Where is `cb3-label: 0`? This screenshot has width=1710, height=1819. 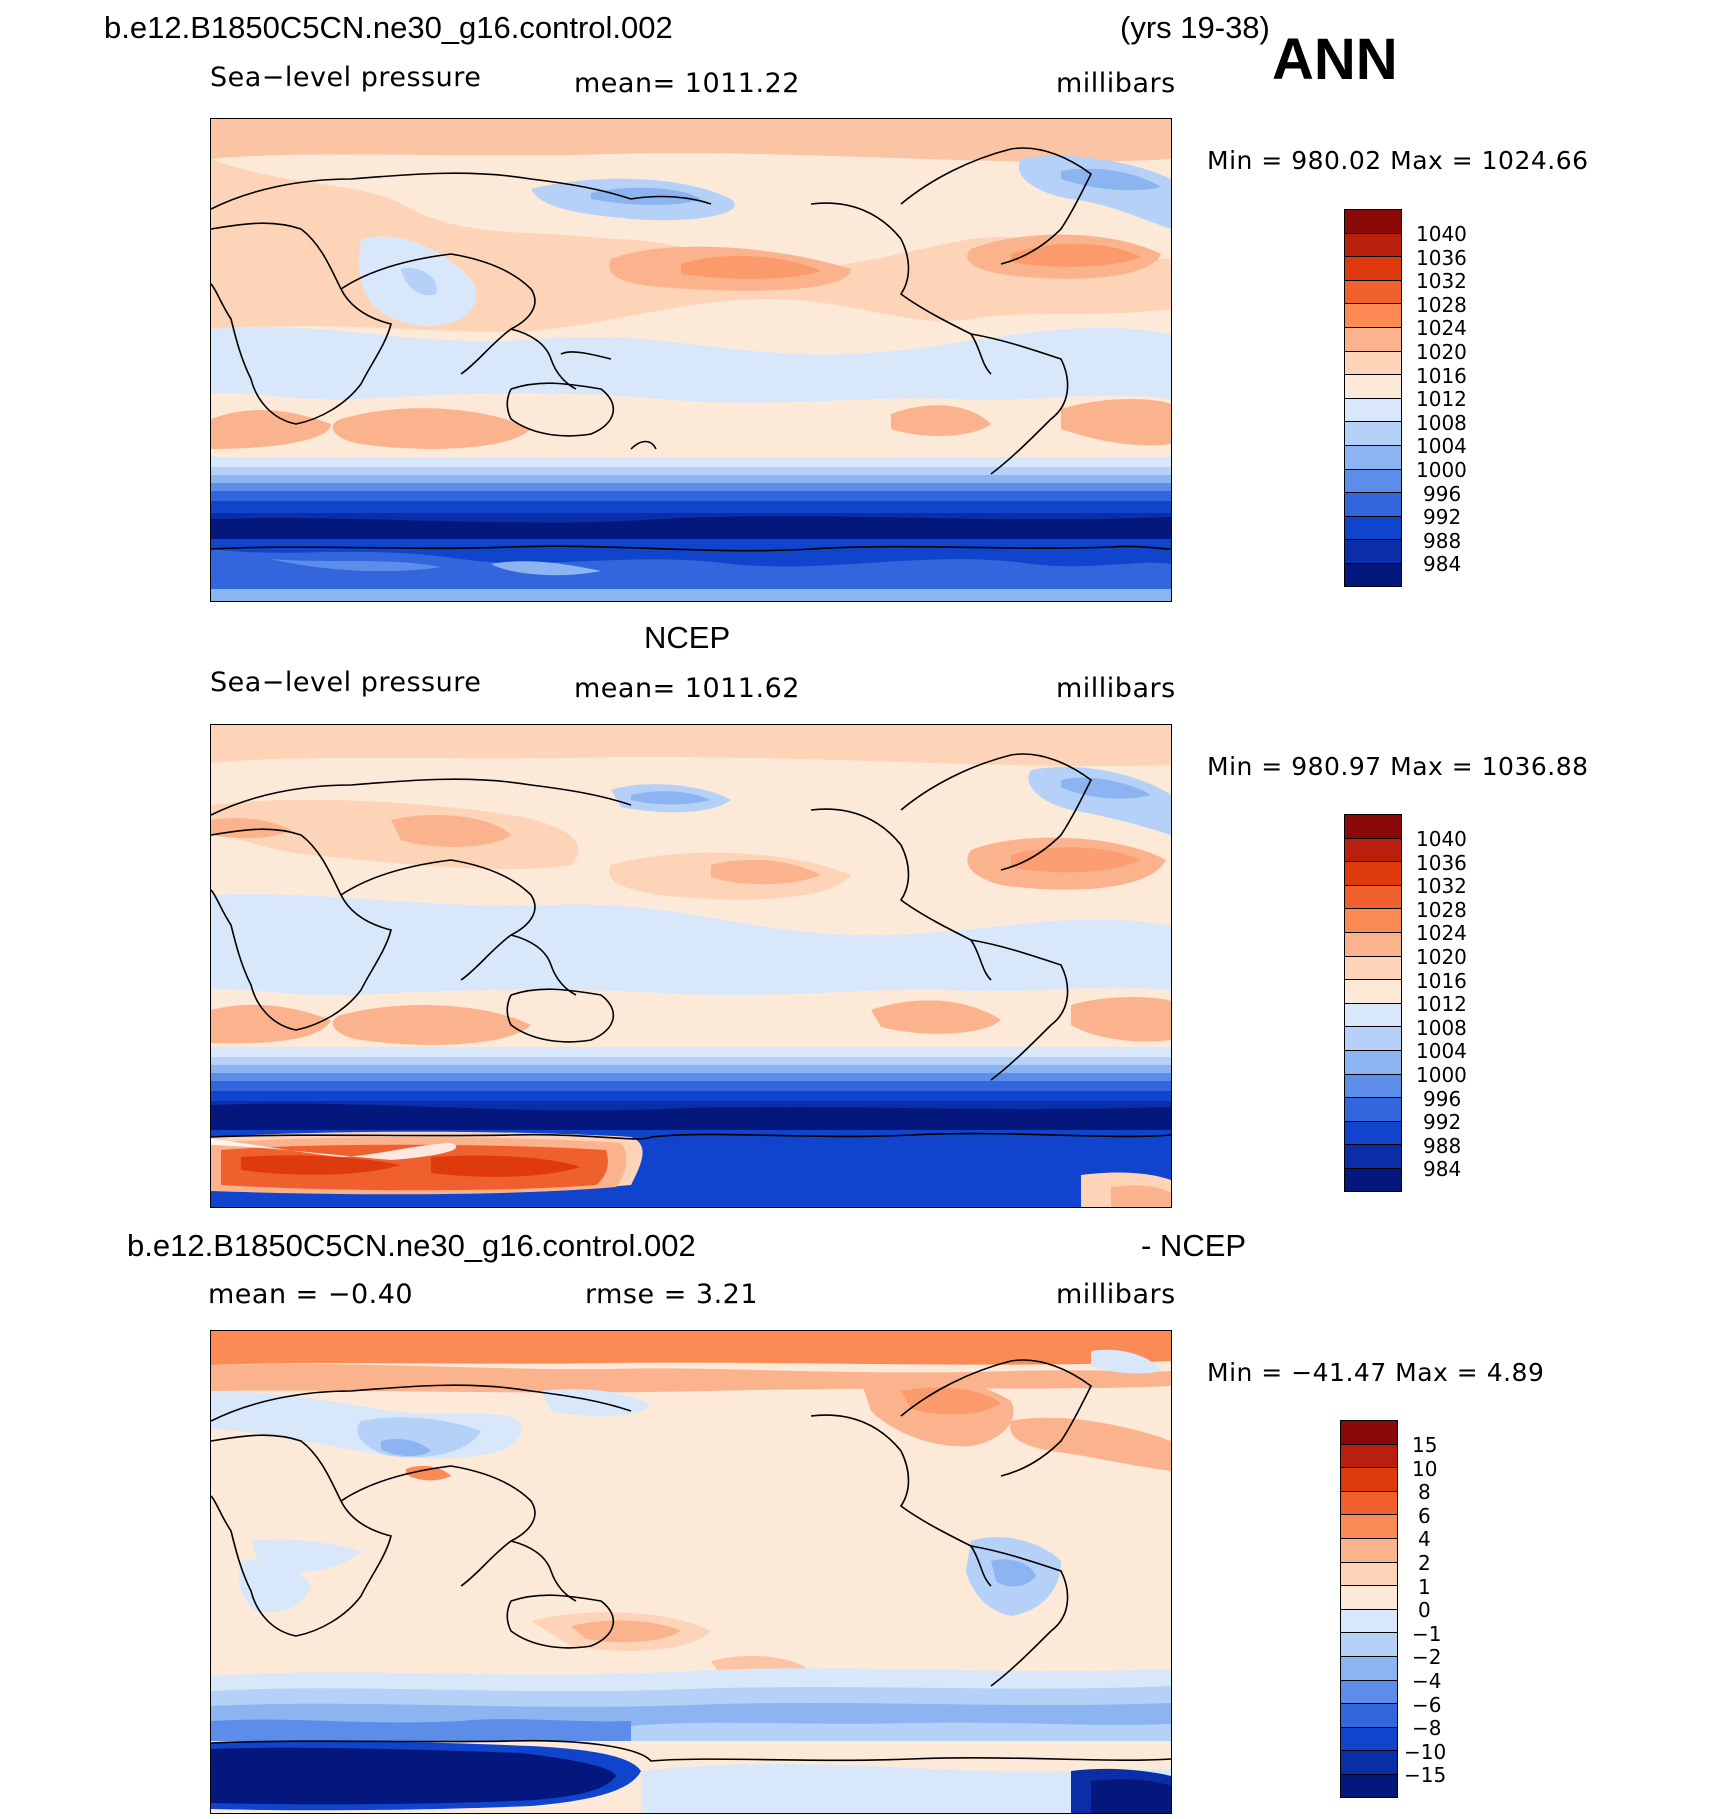
cb3-label: 0 is located at coordinates (1424, 1610).